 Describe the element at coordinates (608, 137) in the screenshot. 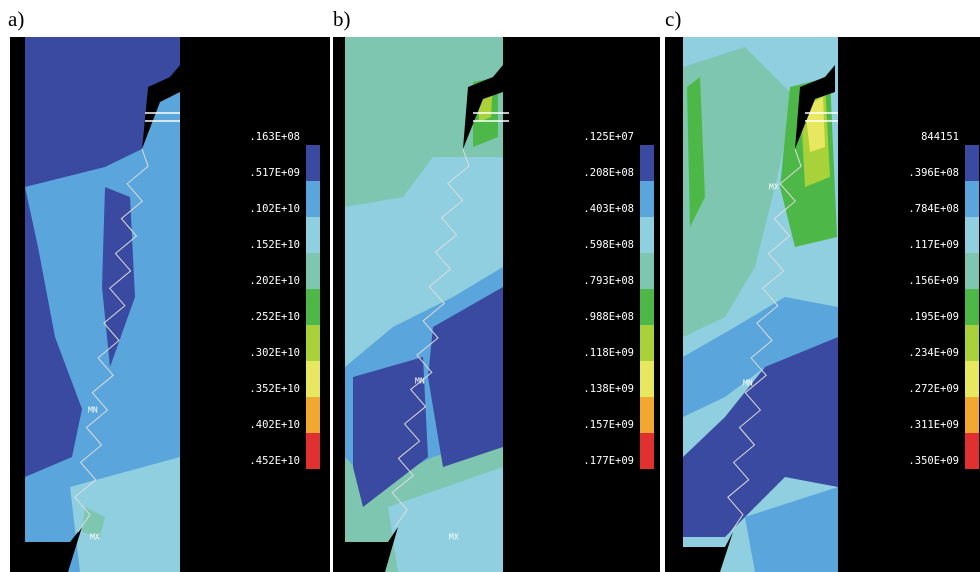

I see `legend-label: .125E+07` at that location.